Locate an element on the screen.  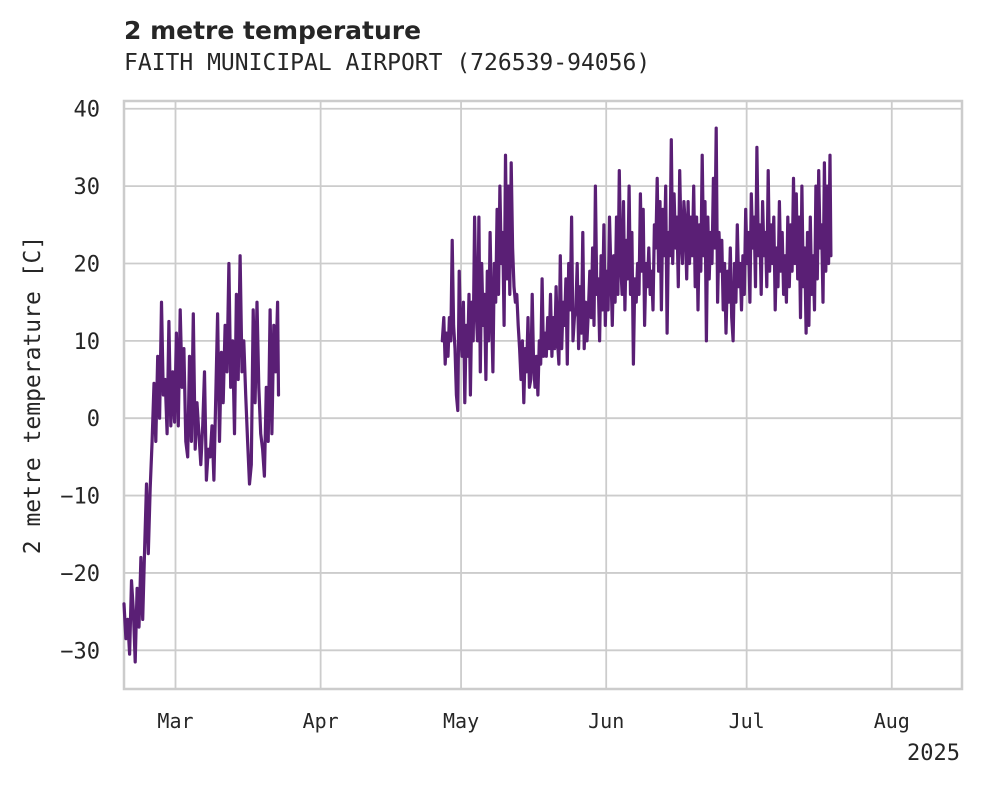
chart-title: 2 metre temperature is located at coordinates (273, 30).